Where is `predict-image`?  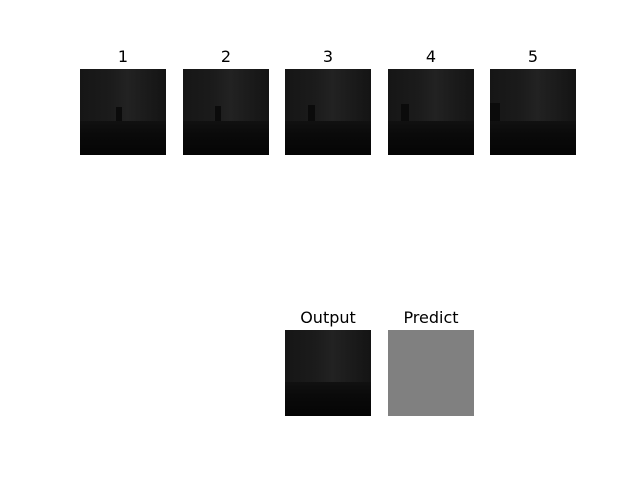 predict-image is located at coordinates (431, 373).